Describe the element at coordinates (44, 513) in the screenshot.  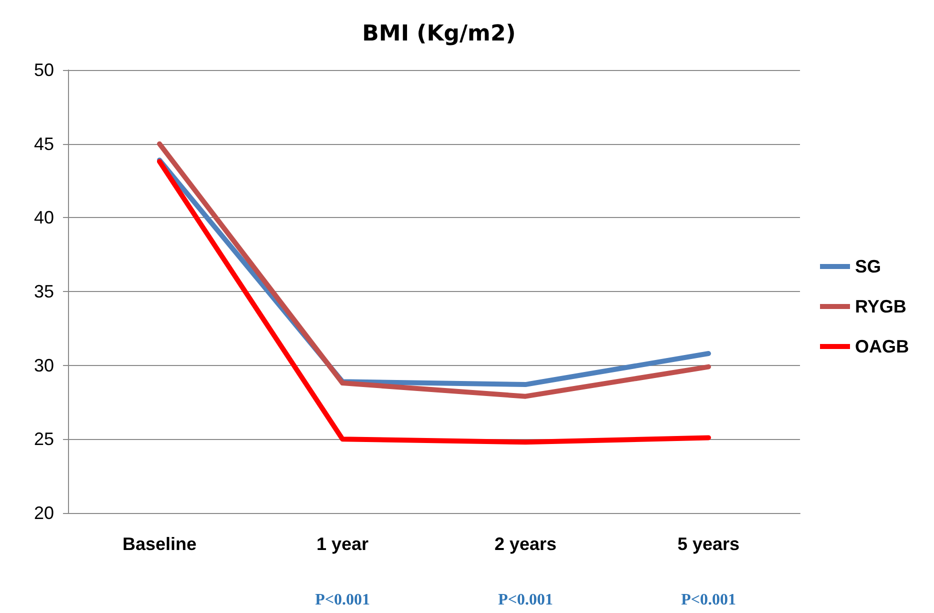
I see `y-tick-label: 20` at that location.